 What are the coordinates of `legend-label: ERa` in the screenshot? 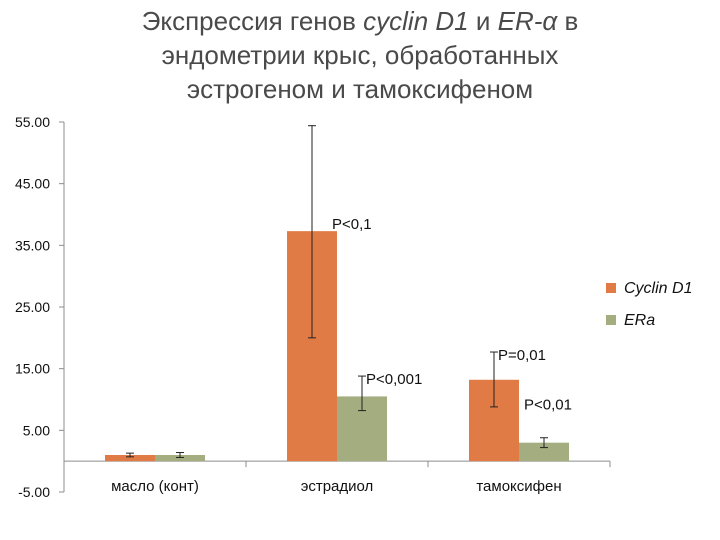 It's located at (639, 320).